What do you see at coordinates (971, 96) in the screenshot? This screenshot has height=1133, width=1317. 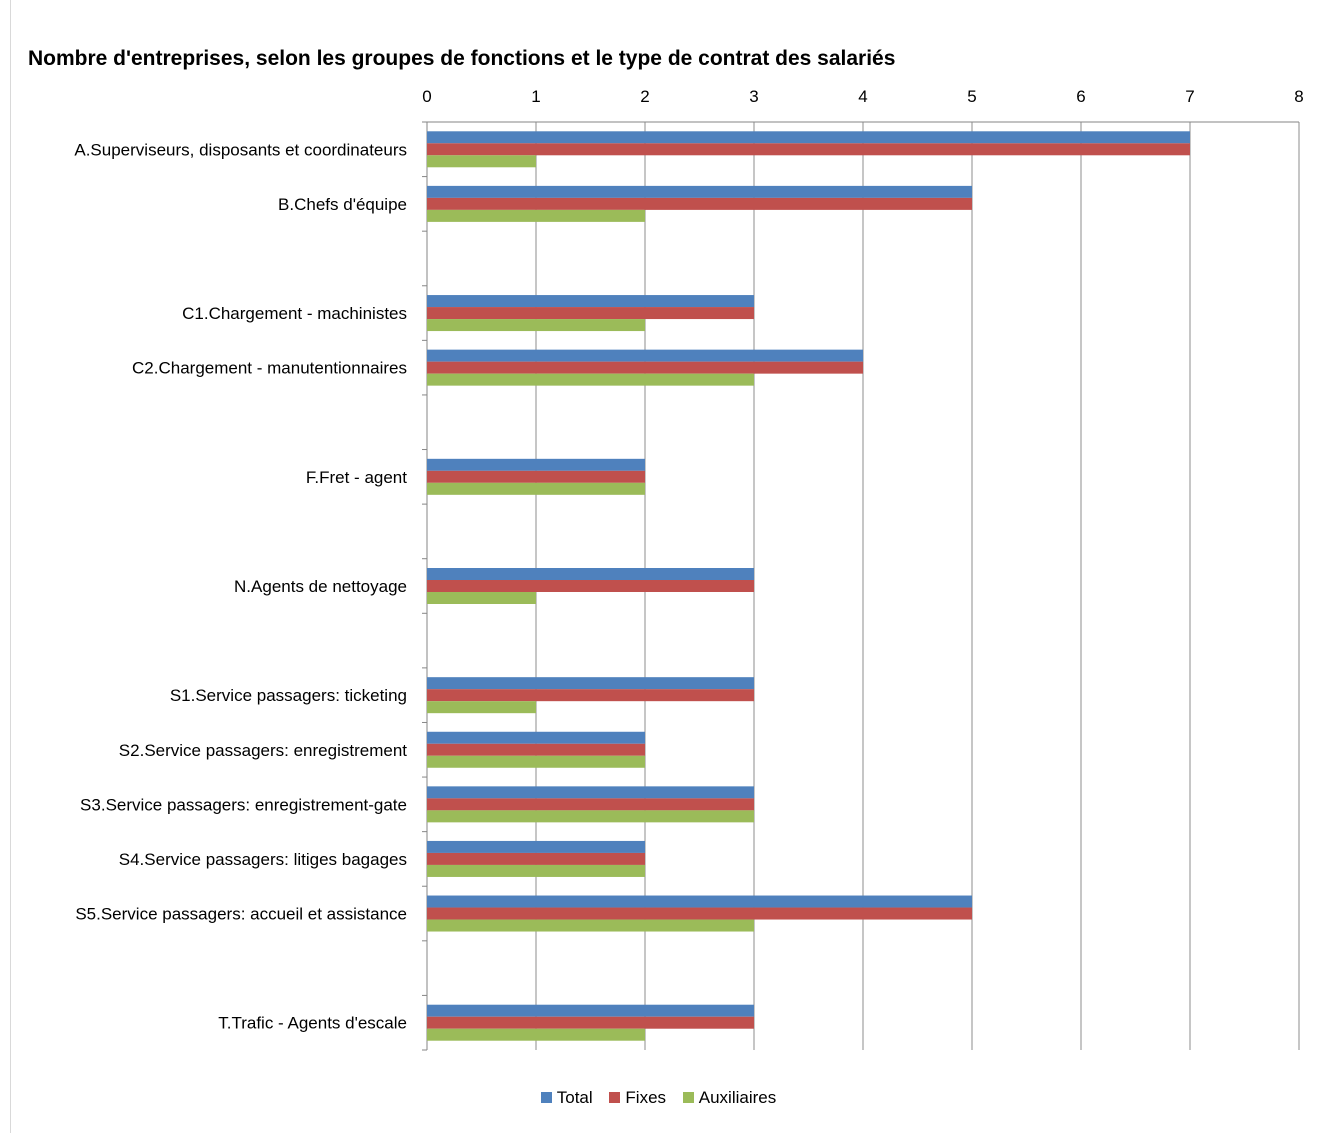 I see `x-tick-label: 5` at bounding box center [971, 96].